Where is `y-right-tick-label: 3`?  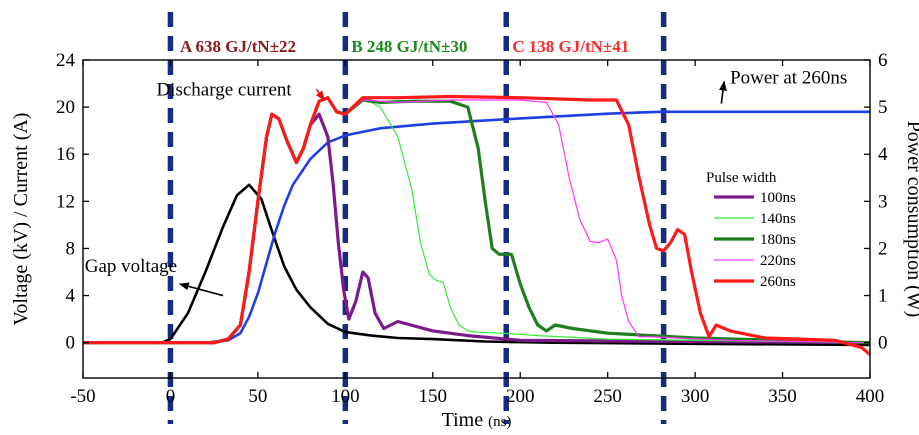
y-right-tick-label: 3 is located at coordinates (883, 201).